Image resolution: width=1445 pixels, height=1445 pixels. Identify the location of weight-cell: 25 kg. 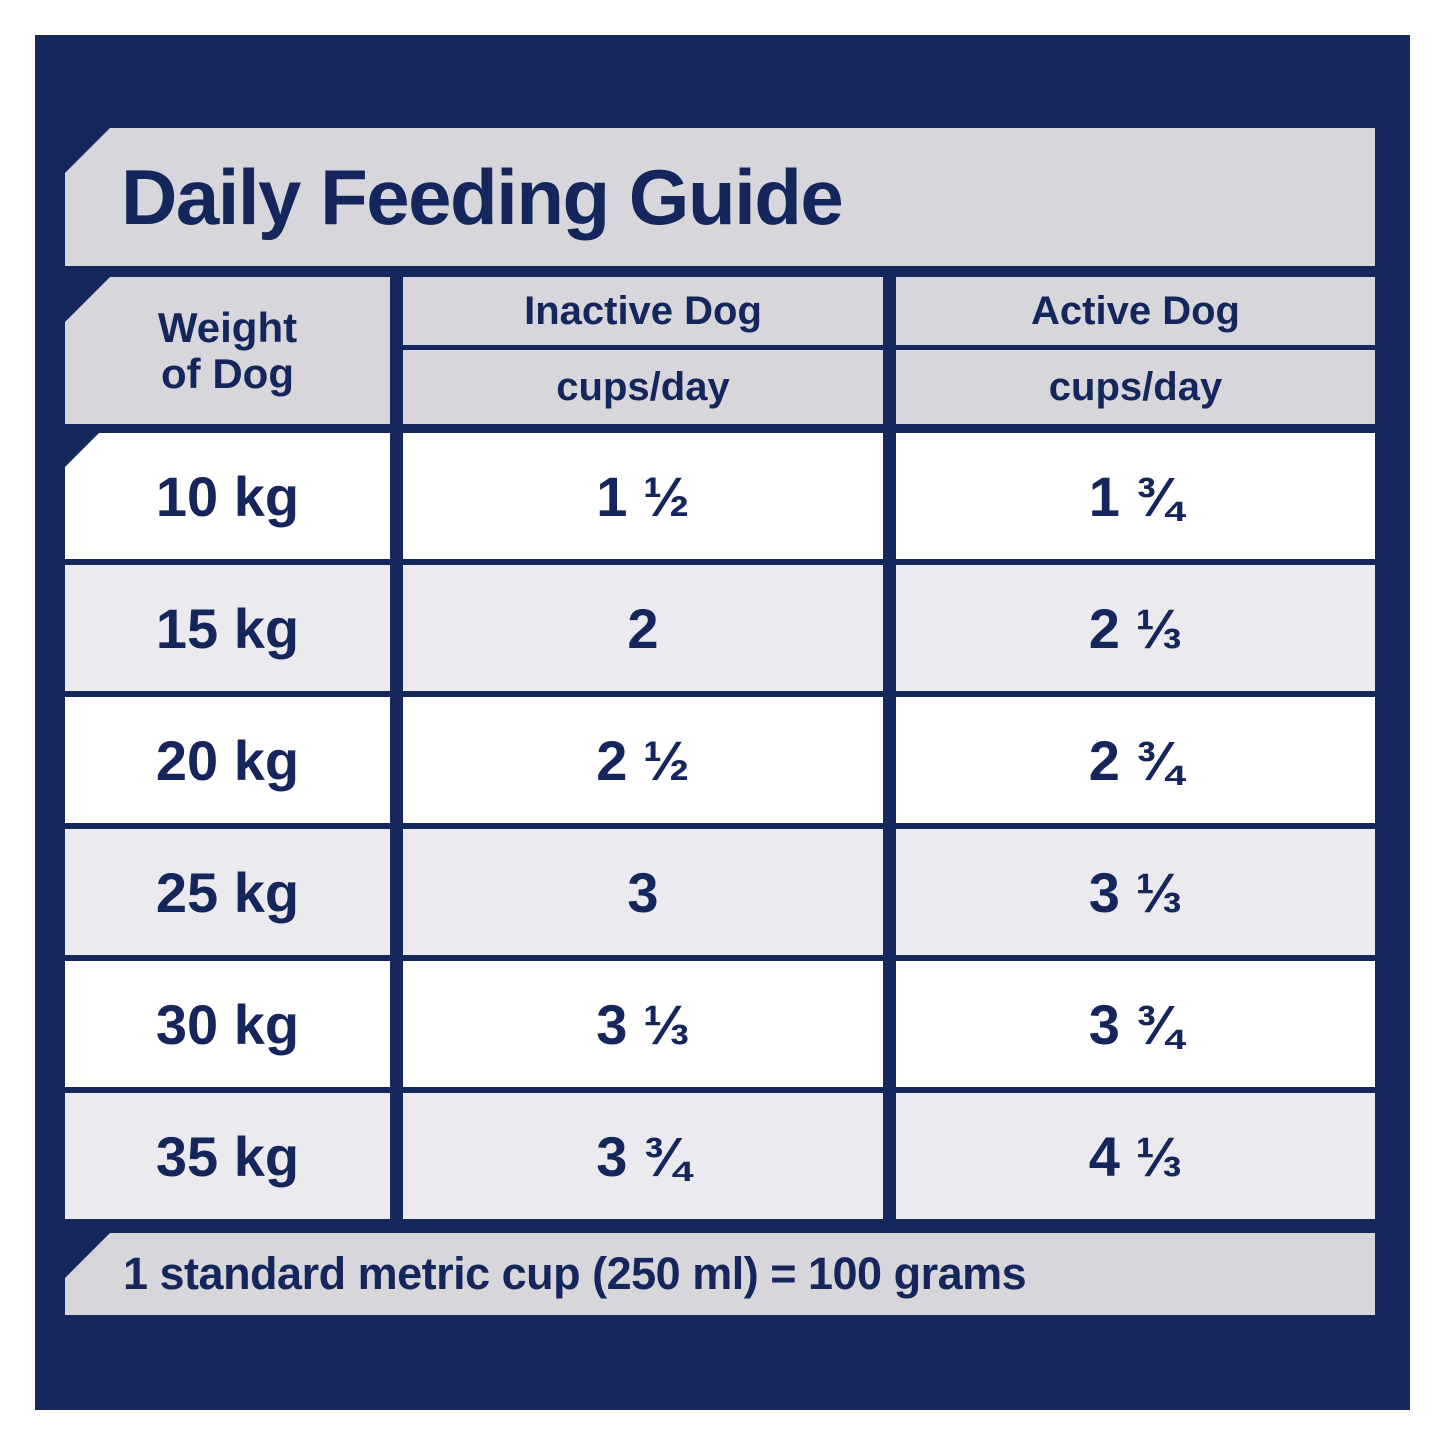
(227, 892).